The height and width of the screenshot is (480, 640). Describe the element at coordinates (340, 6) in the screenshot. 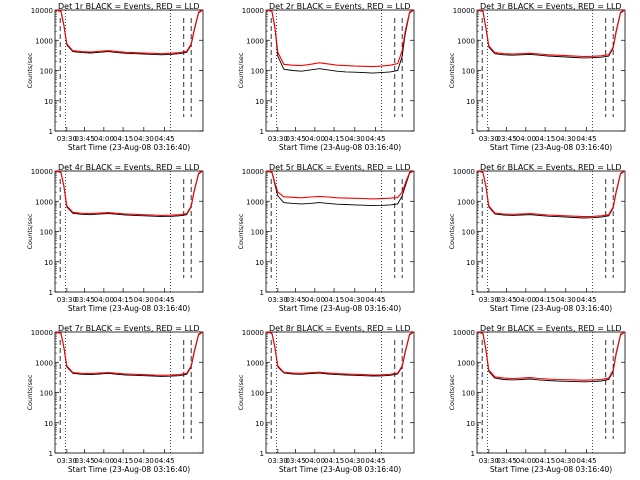

I see `panel-title: Det 2r BLACK = Events, RED = LLD` at that location.